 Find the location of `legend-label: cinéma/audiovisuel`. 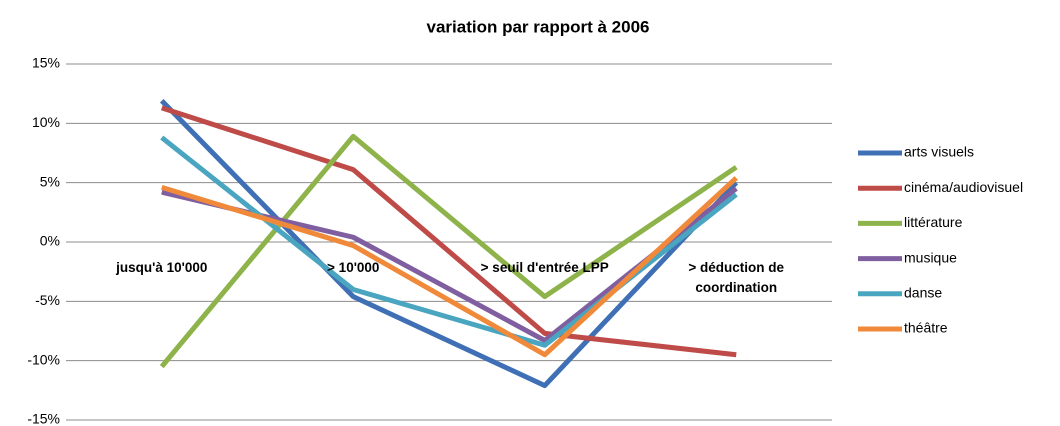

legend-label: cinéma/audiovisuel is located at coordinates (963, 187).